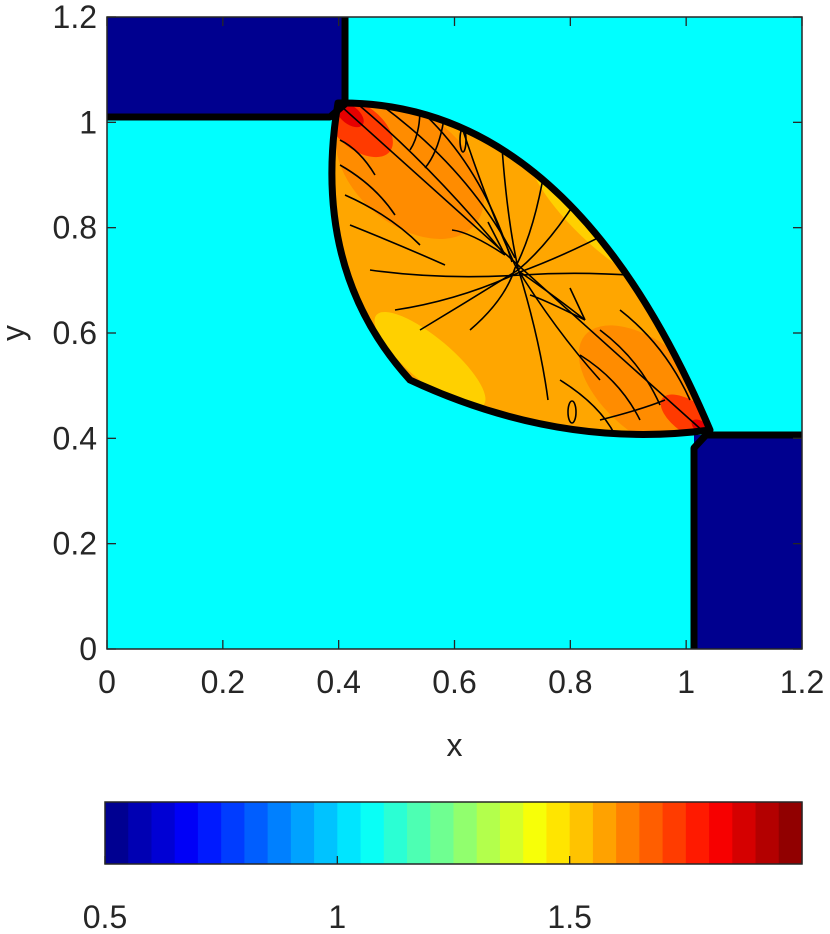  I want to click on colorbar: 0.5 1 1.5, so click(443, 867).